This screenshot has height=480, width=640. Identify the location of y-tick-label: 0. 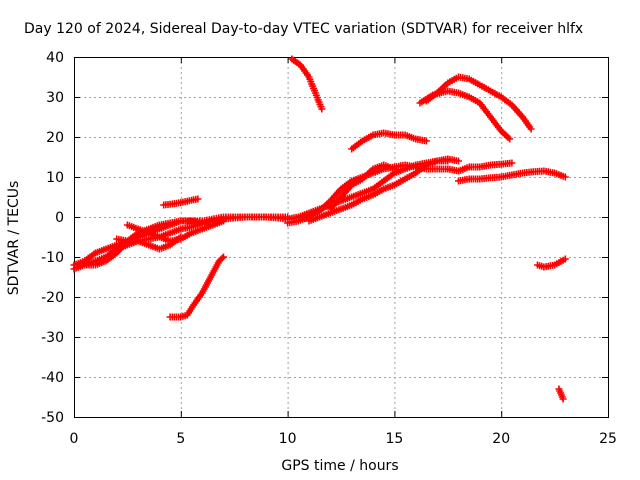
(59, 218).